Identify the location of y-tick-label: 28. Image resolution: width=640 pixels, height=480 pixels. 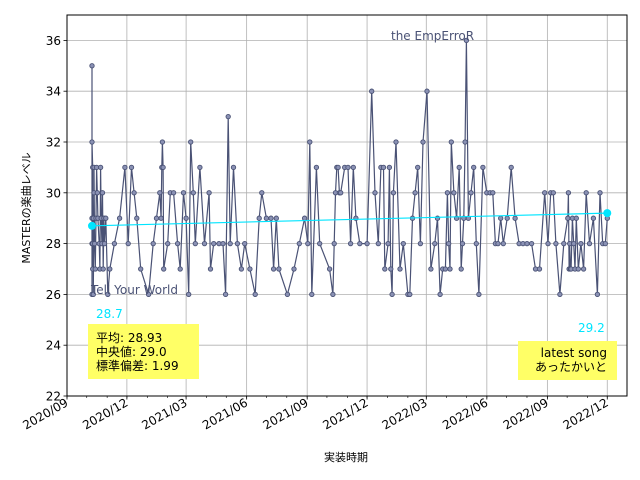
(53, 244).